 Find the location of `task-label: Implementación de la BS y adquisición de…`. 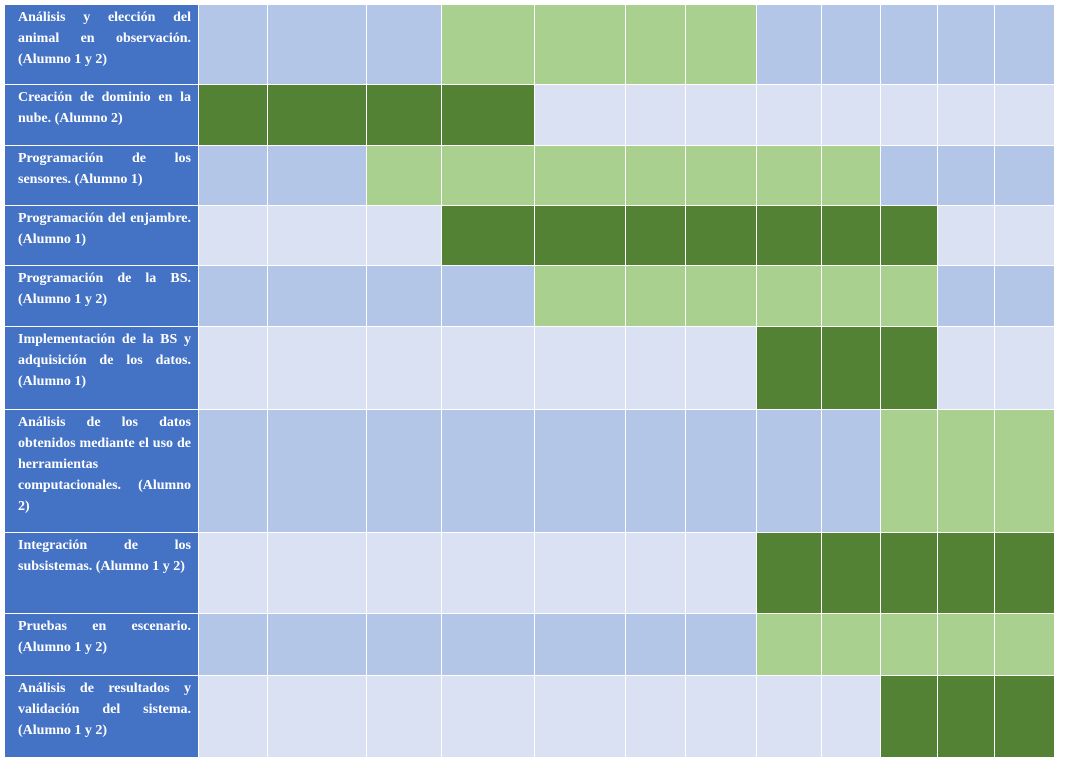

task-label: Implementación de la BS y adquisición de… is located at coordinates (101, 368).